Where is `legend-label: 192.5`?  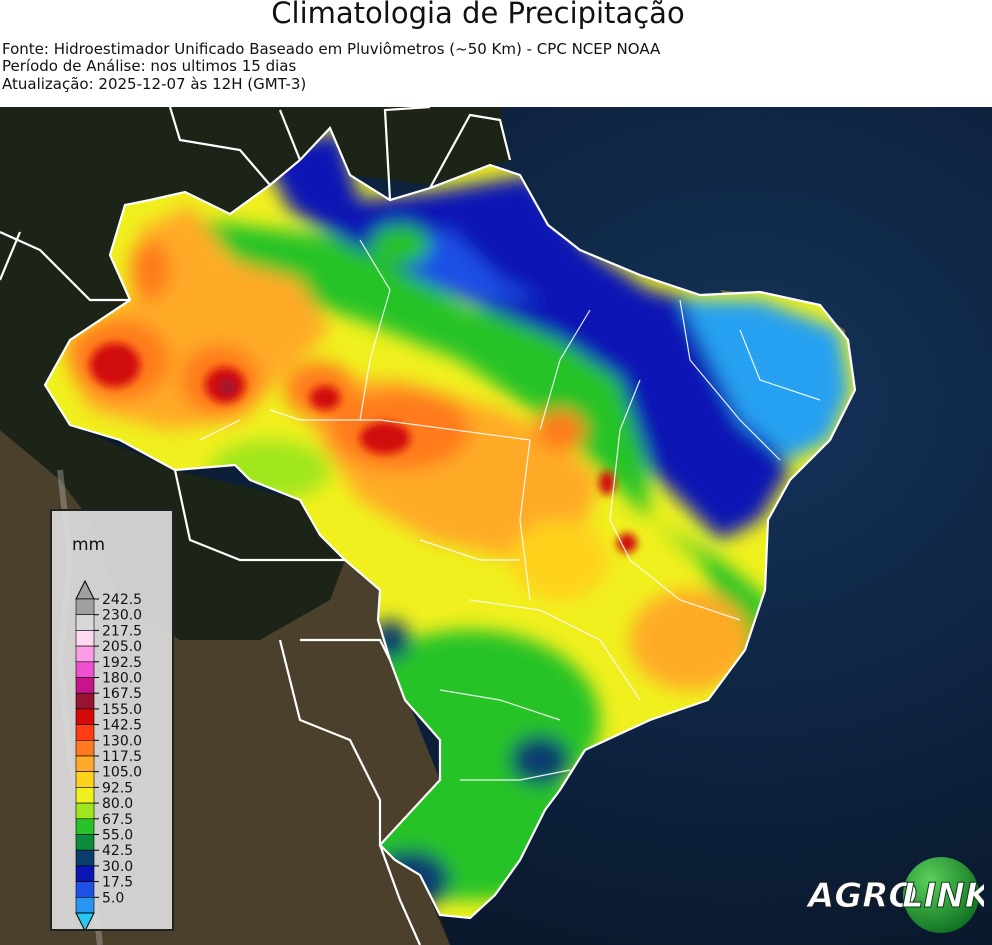 legend-label: 192.5 is located at coordinates (122, 663).